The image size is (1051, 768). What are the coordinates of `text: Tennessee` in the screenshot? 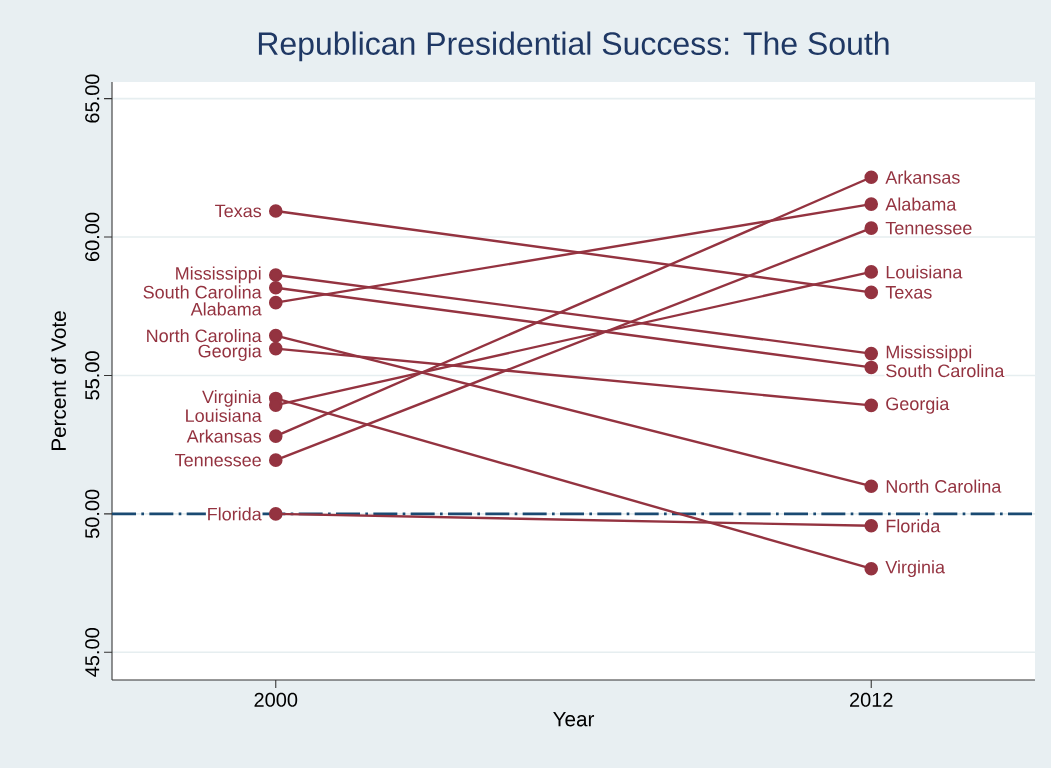 It's located at (218, 460).